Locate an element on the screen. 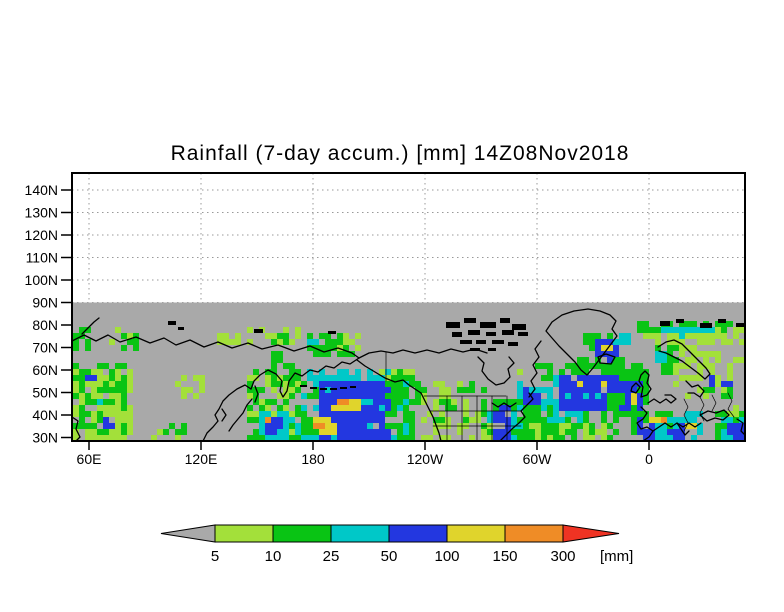 The width and height of the screenshot is (784, 612). colorbar-segment is located at coordinates (418, 533).